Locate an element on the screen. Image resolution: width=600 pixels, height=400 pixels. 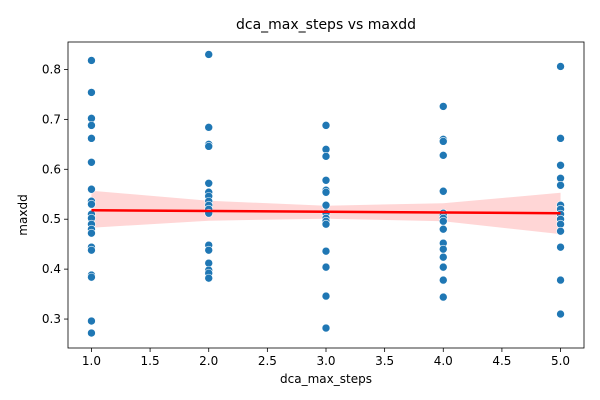
x-tick-label: 4.0 is located at coordinates (443, 361).